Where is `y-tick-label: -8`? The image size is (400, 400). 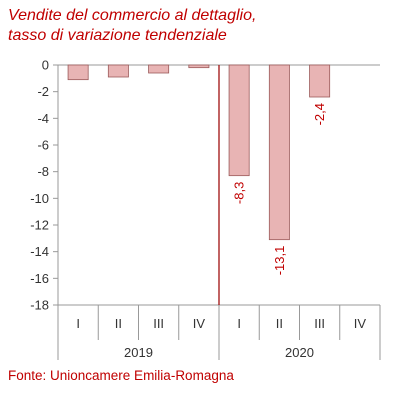
y-tick-label: -8 is located at coordinates (43, 171).